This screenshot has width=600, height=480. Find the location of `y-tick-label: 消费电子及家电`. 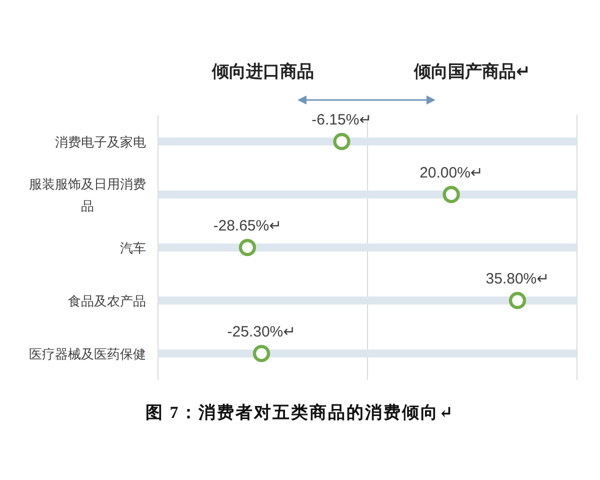

y-tick-label: 消费电子及家电 is located at coordinates (100, 142).